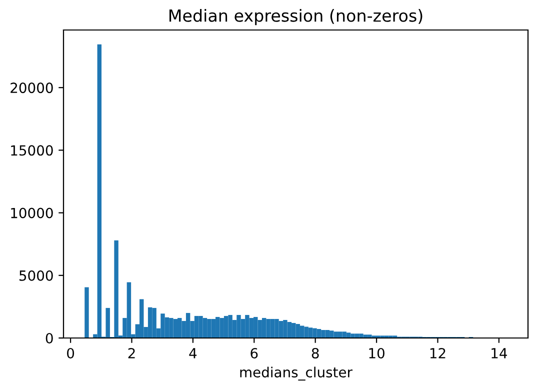  I want to click on x-tick-label: 8, so click(315, 353).